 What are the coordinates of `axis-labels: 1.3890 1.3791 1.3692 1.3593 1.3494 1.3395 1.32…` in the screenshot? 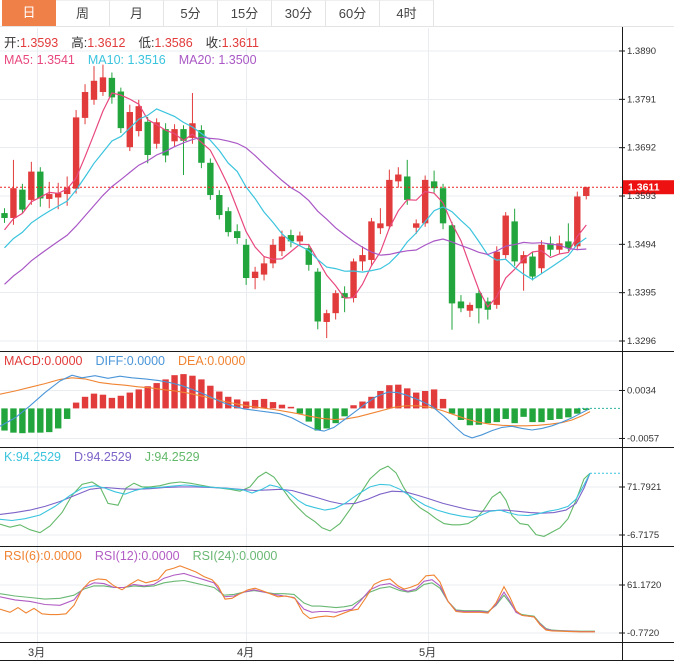 It's located at (640, 342).